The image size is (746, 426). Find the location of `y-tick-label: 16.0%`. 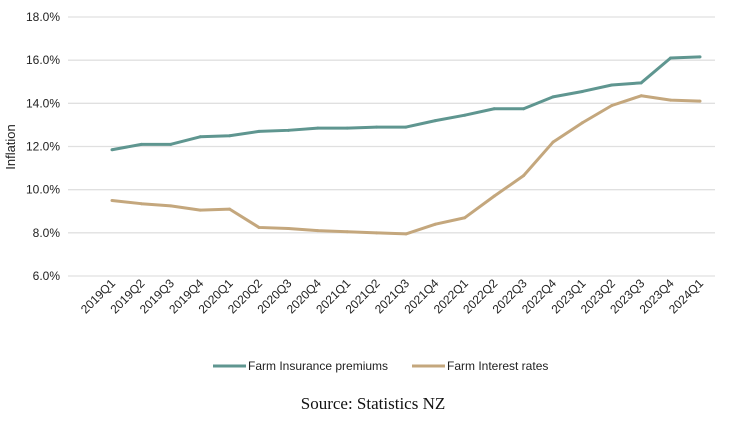

y-tick-label: 16.0% is located at coordinates (43, 60).